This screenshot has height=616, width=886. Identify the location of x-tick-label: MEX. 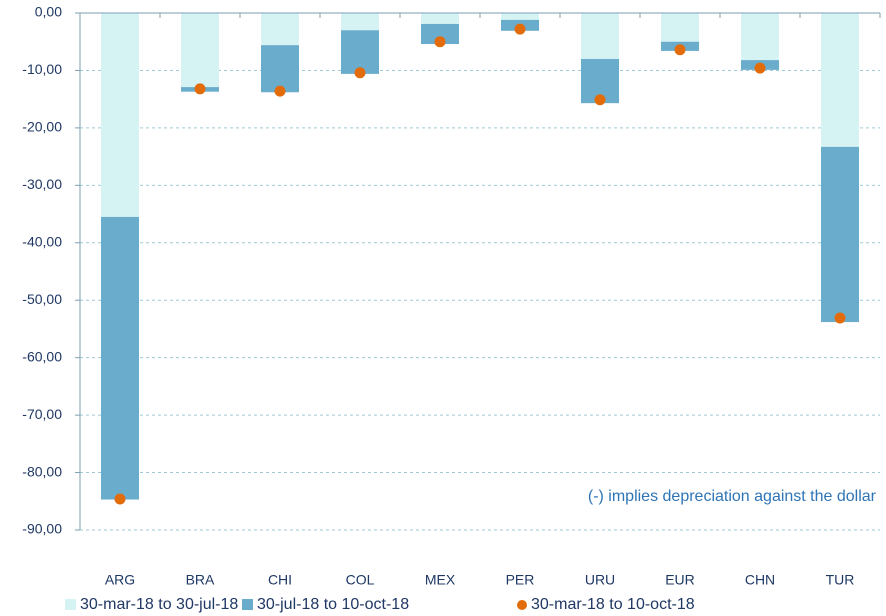
(440, 580).